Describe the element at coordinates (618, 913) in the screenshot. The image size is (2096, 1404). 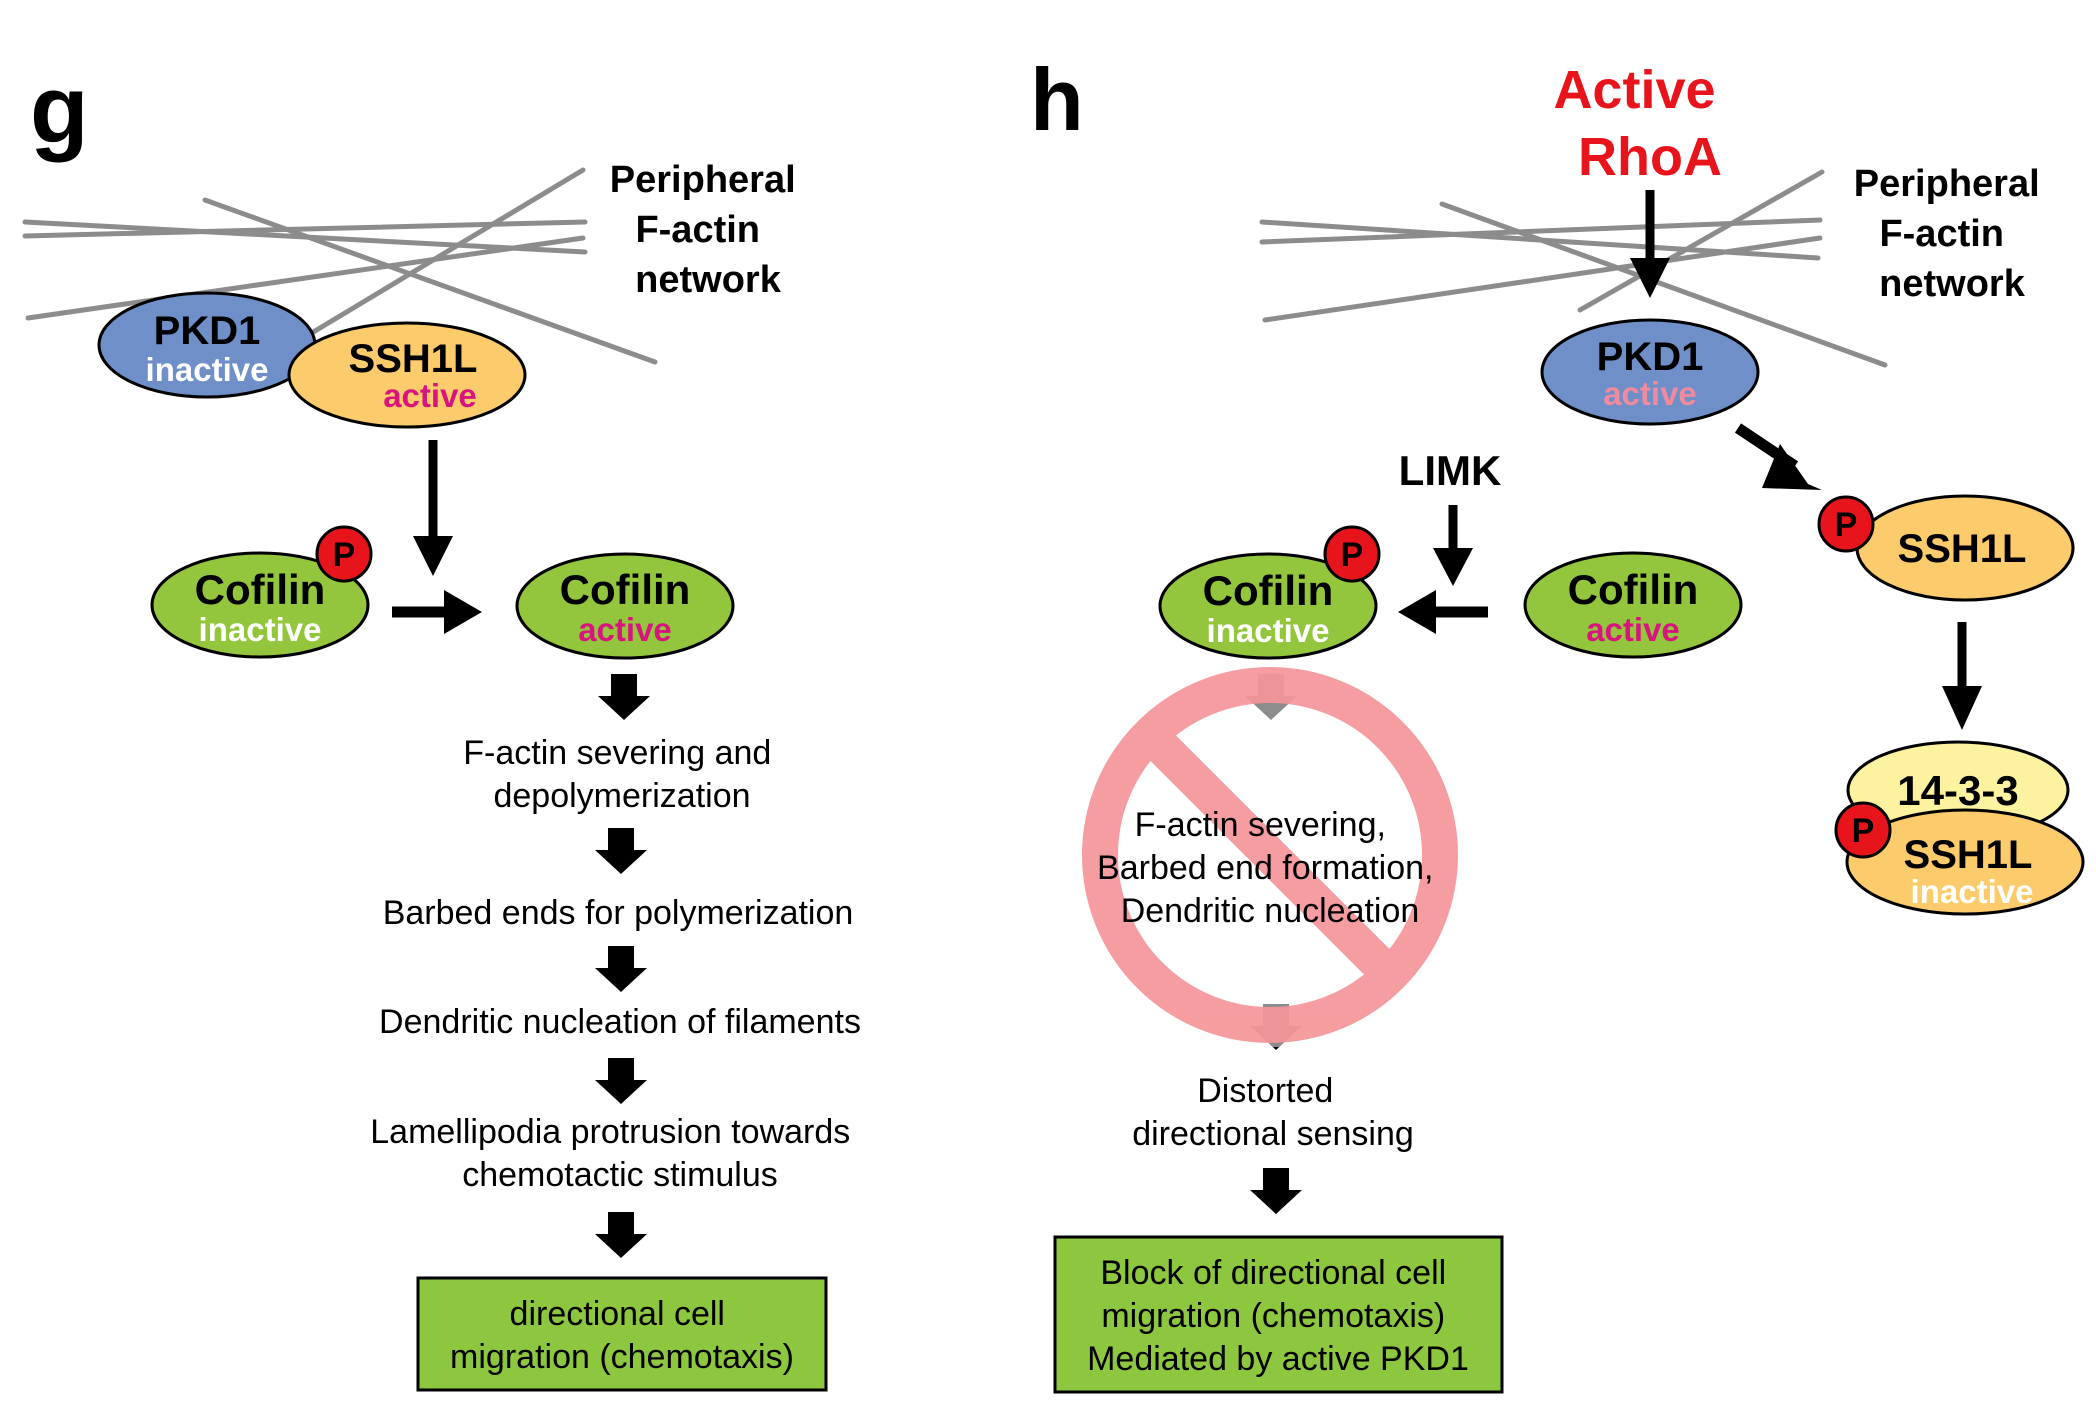
I see `panel-g-step-2: Barbed ends for polymerization` at that location.